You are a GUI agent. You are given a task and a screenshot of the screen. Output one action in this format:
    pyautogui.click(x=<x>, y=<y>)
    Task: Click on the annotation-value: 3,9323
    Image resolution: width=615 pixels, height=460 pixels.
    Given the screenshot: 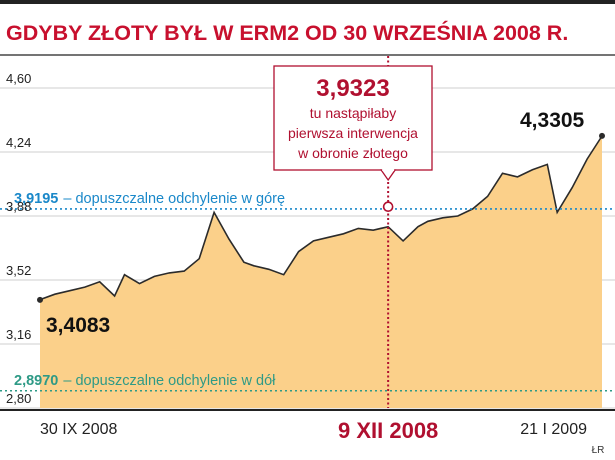 What is the action you would take?
    pyautogui.click(x=352, y=88)
    